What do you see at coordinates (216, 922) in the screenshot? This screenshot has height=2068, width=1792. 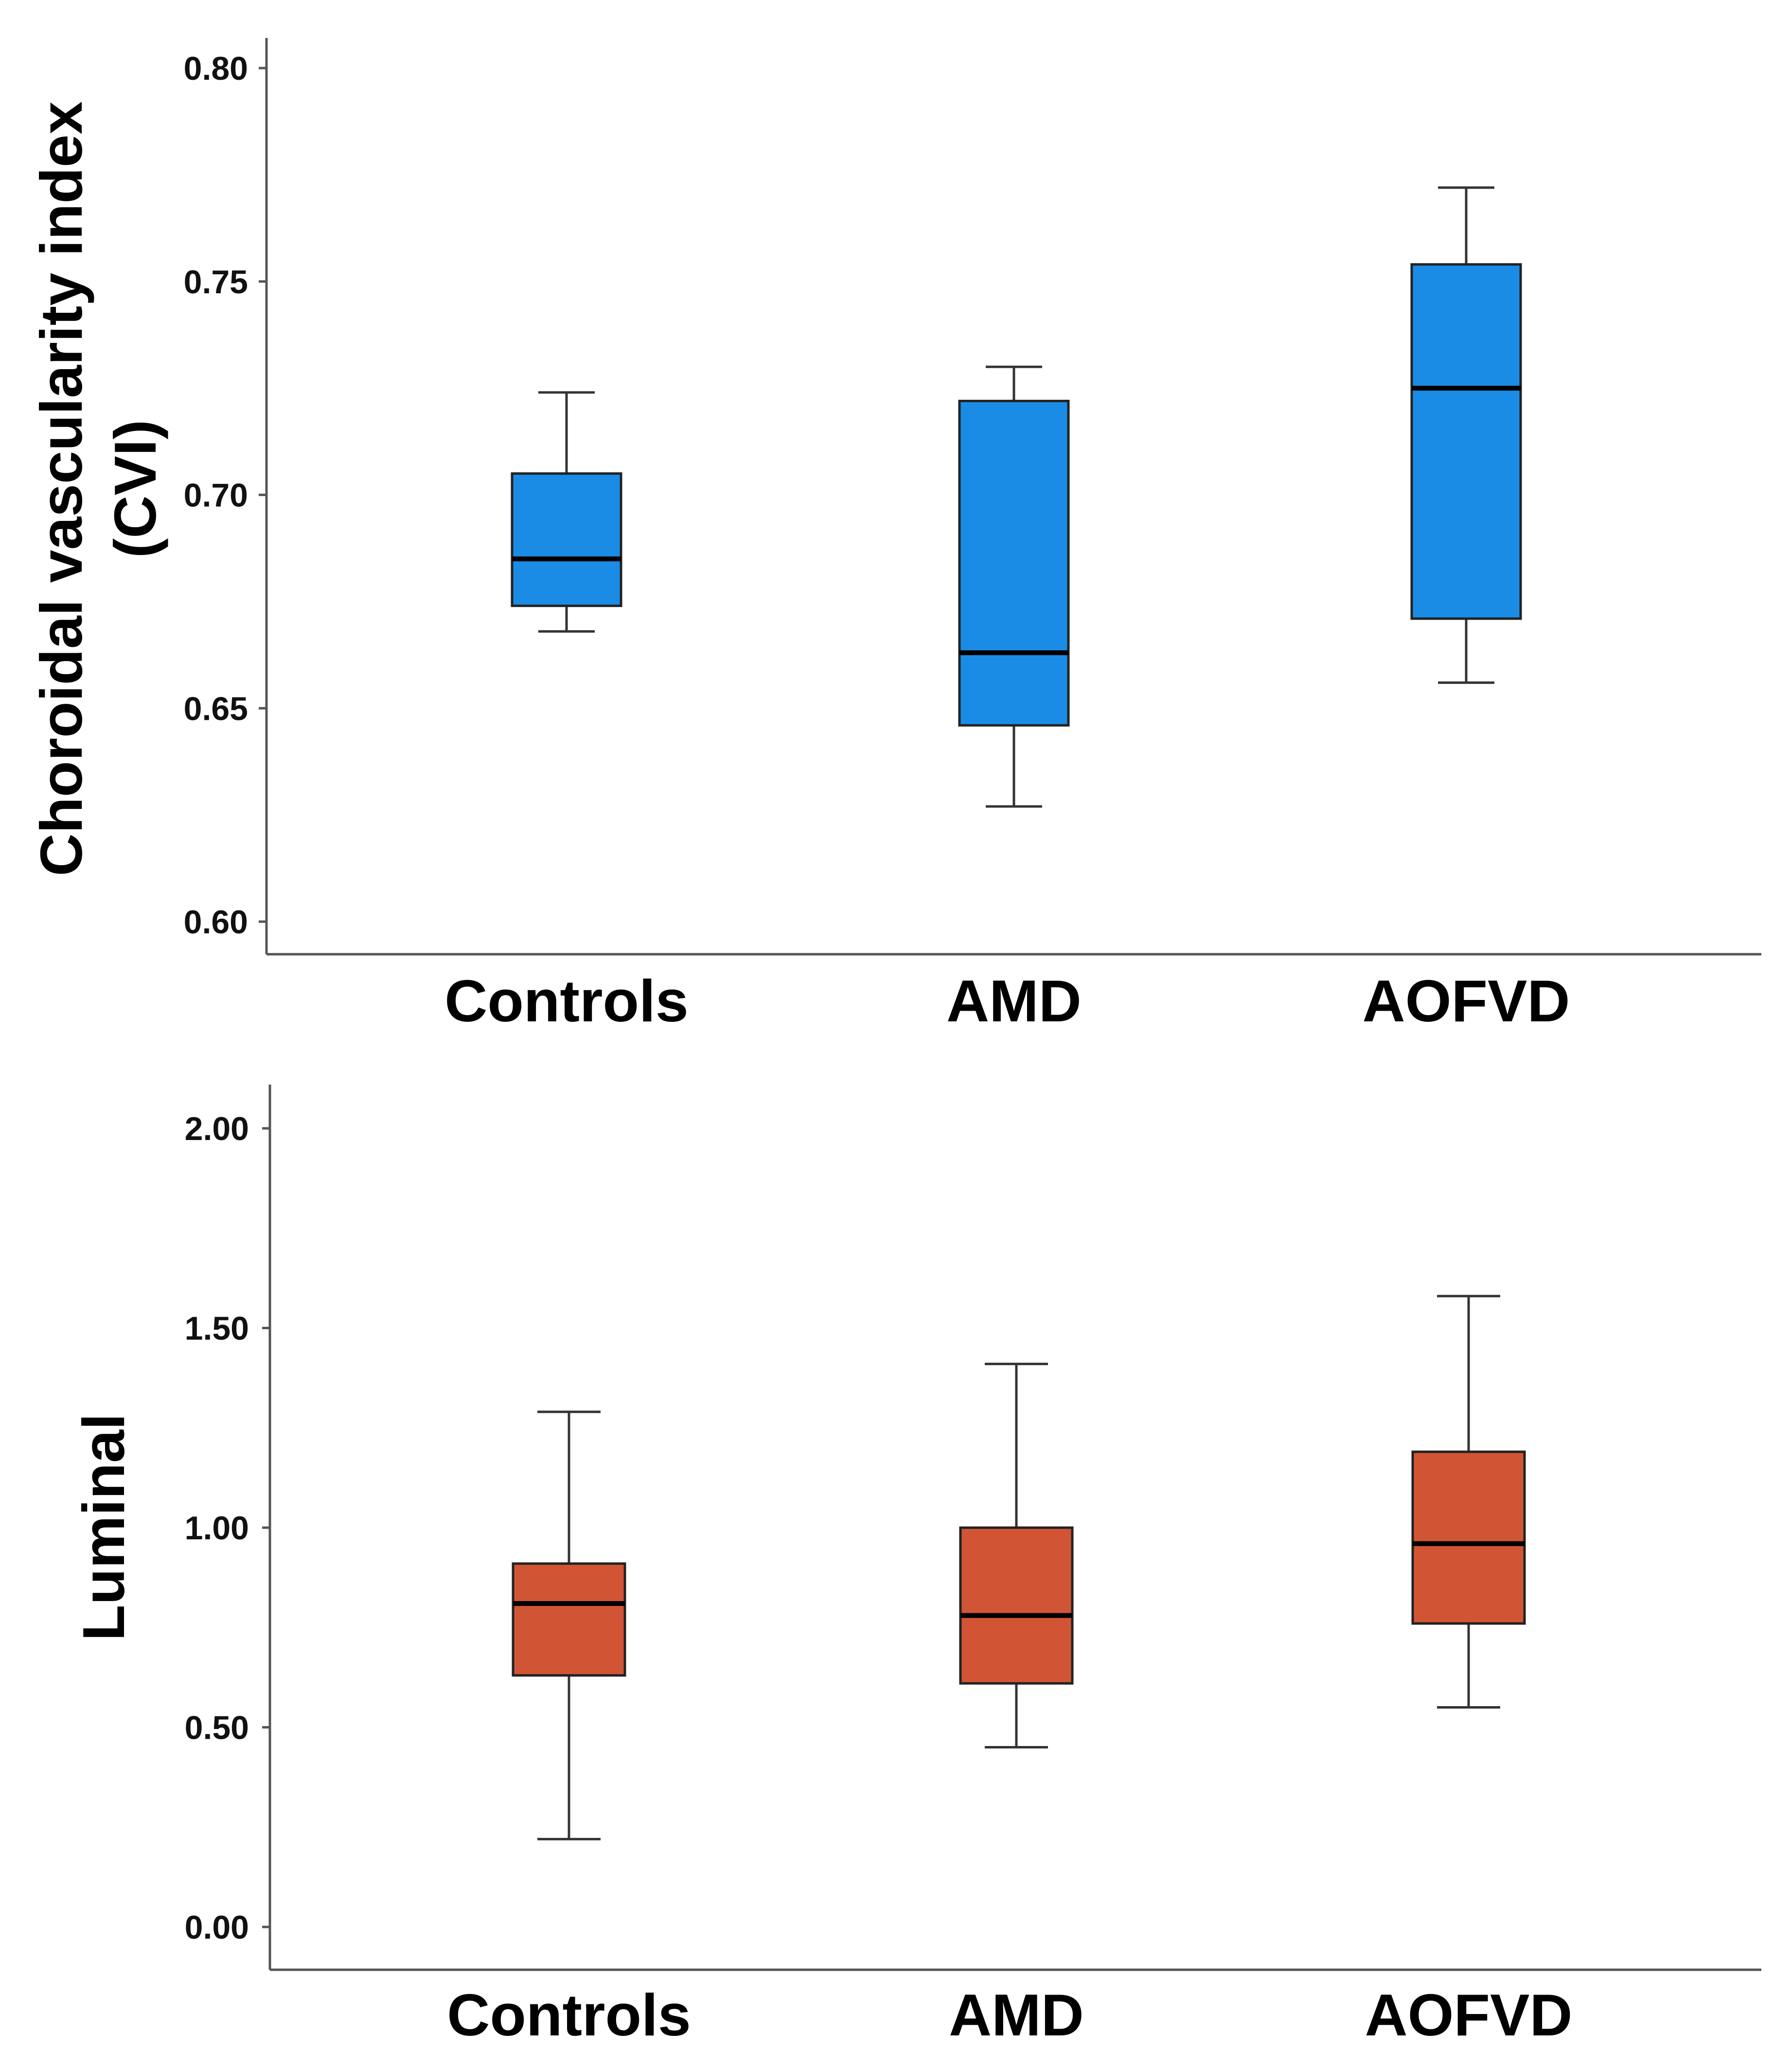 I see `y-tick-label: 0.60` at bounding box center [216, 922].